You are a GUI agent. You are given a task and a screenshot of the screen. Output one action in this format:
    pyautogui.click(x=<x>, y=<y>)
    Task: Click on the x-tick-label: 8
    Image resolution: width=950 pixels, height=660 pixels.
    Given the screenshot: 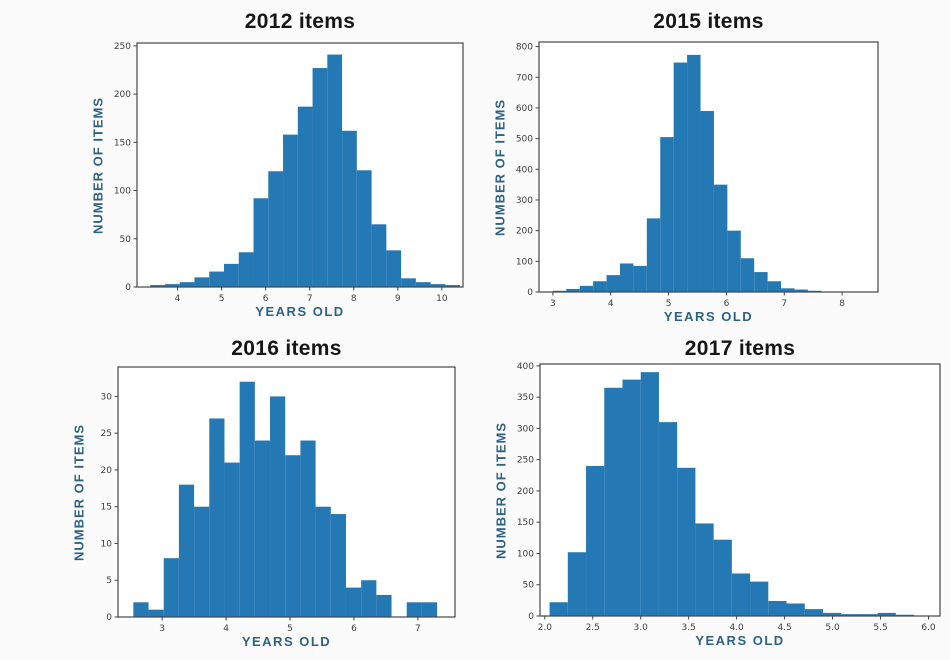 What is the action you would take?
    pyautogui.click(x=354, y=299)
    